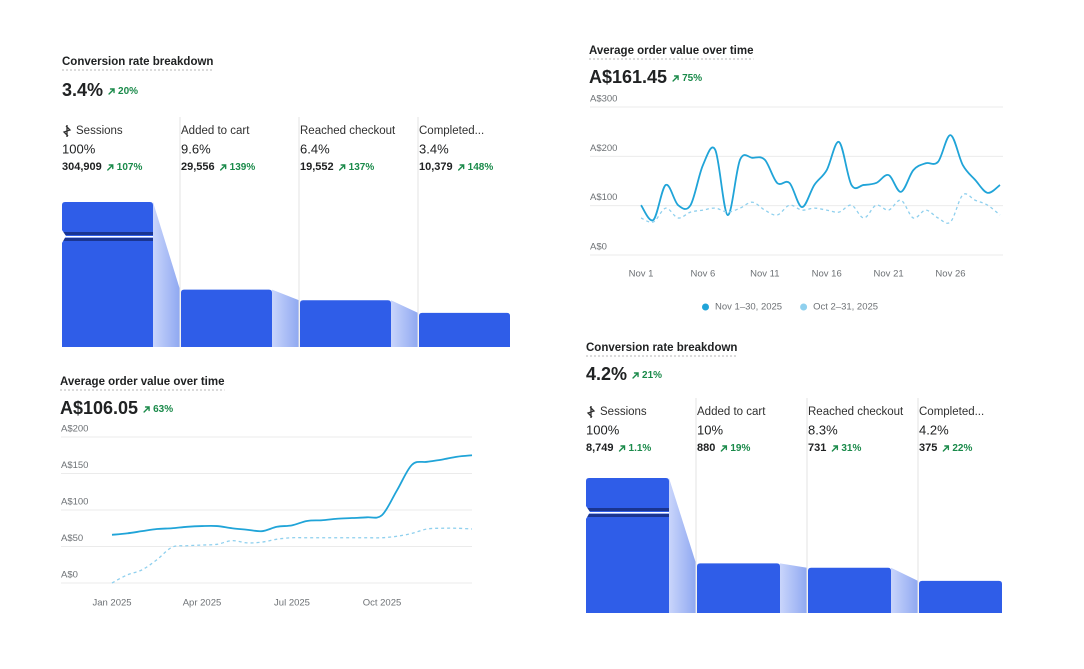 Image resolution: width=1084 pixels, height=669 pixels. I want to click on headline-value: 4.2%, so click(606, 374).